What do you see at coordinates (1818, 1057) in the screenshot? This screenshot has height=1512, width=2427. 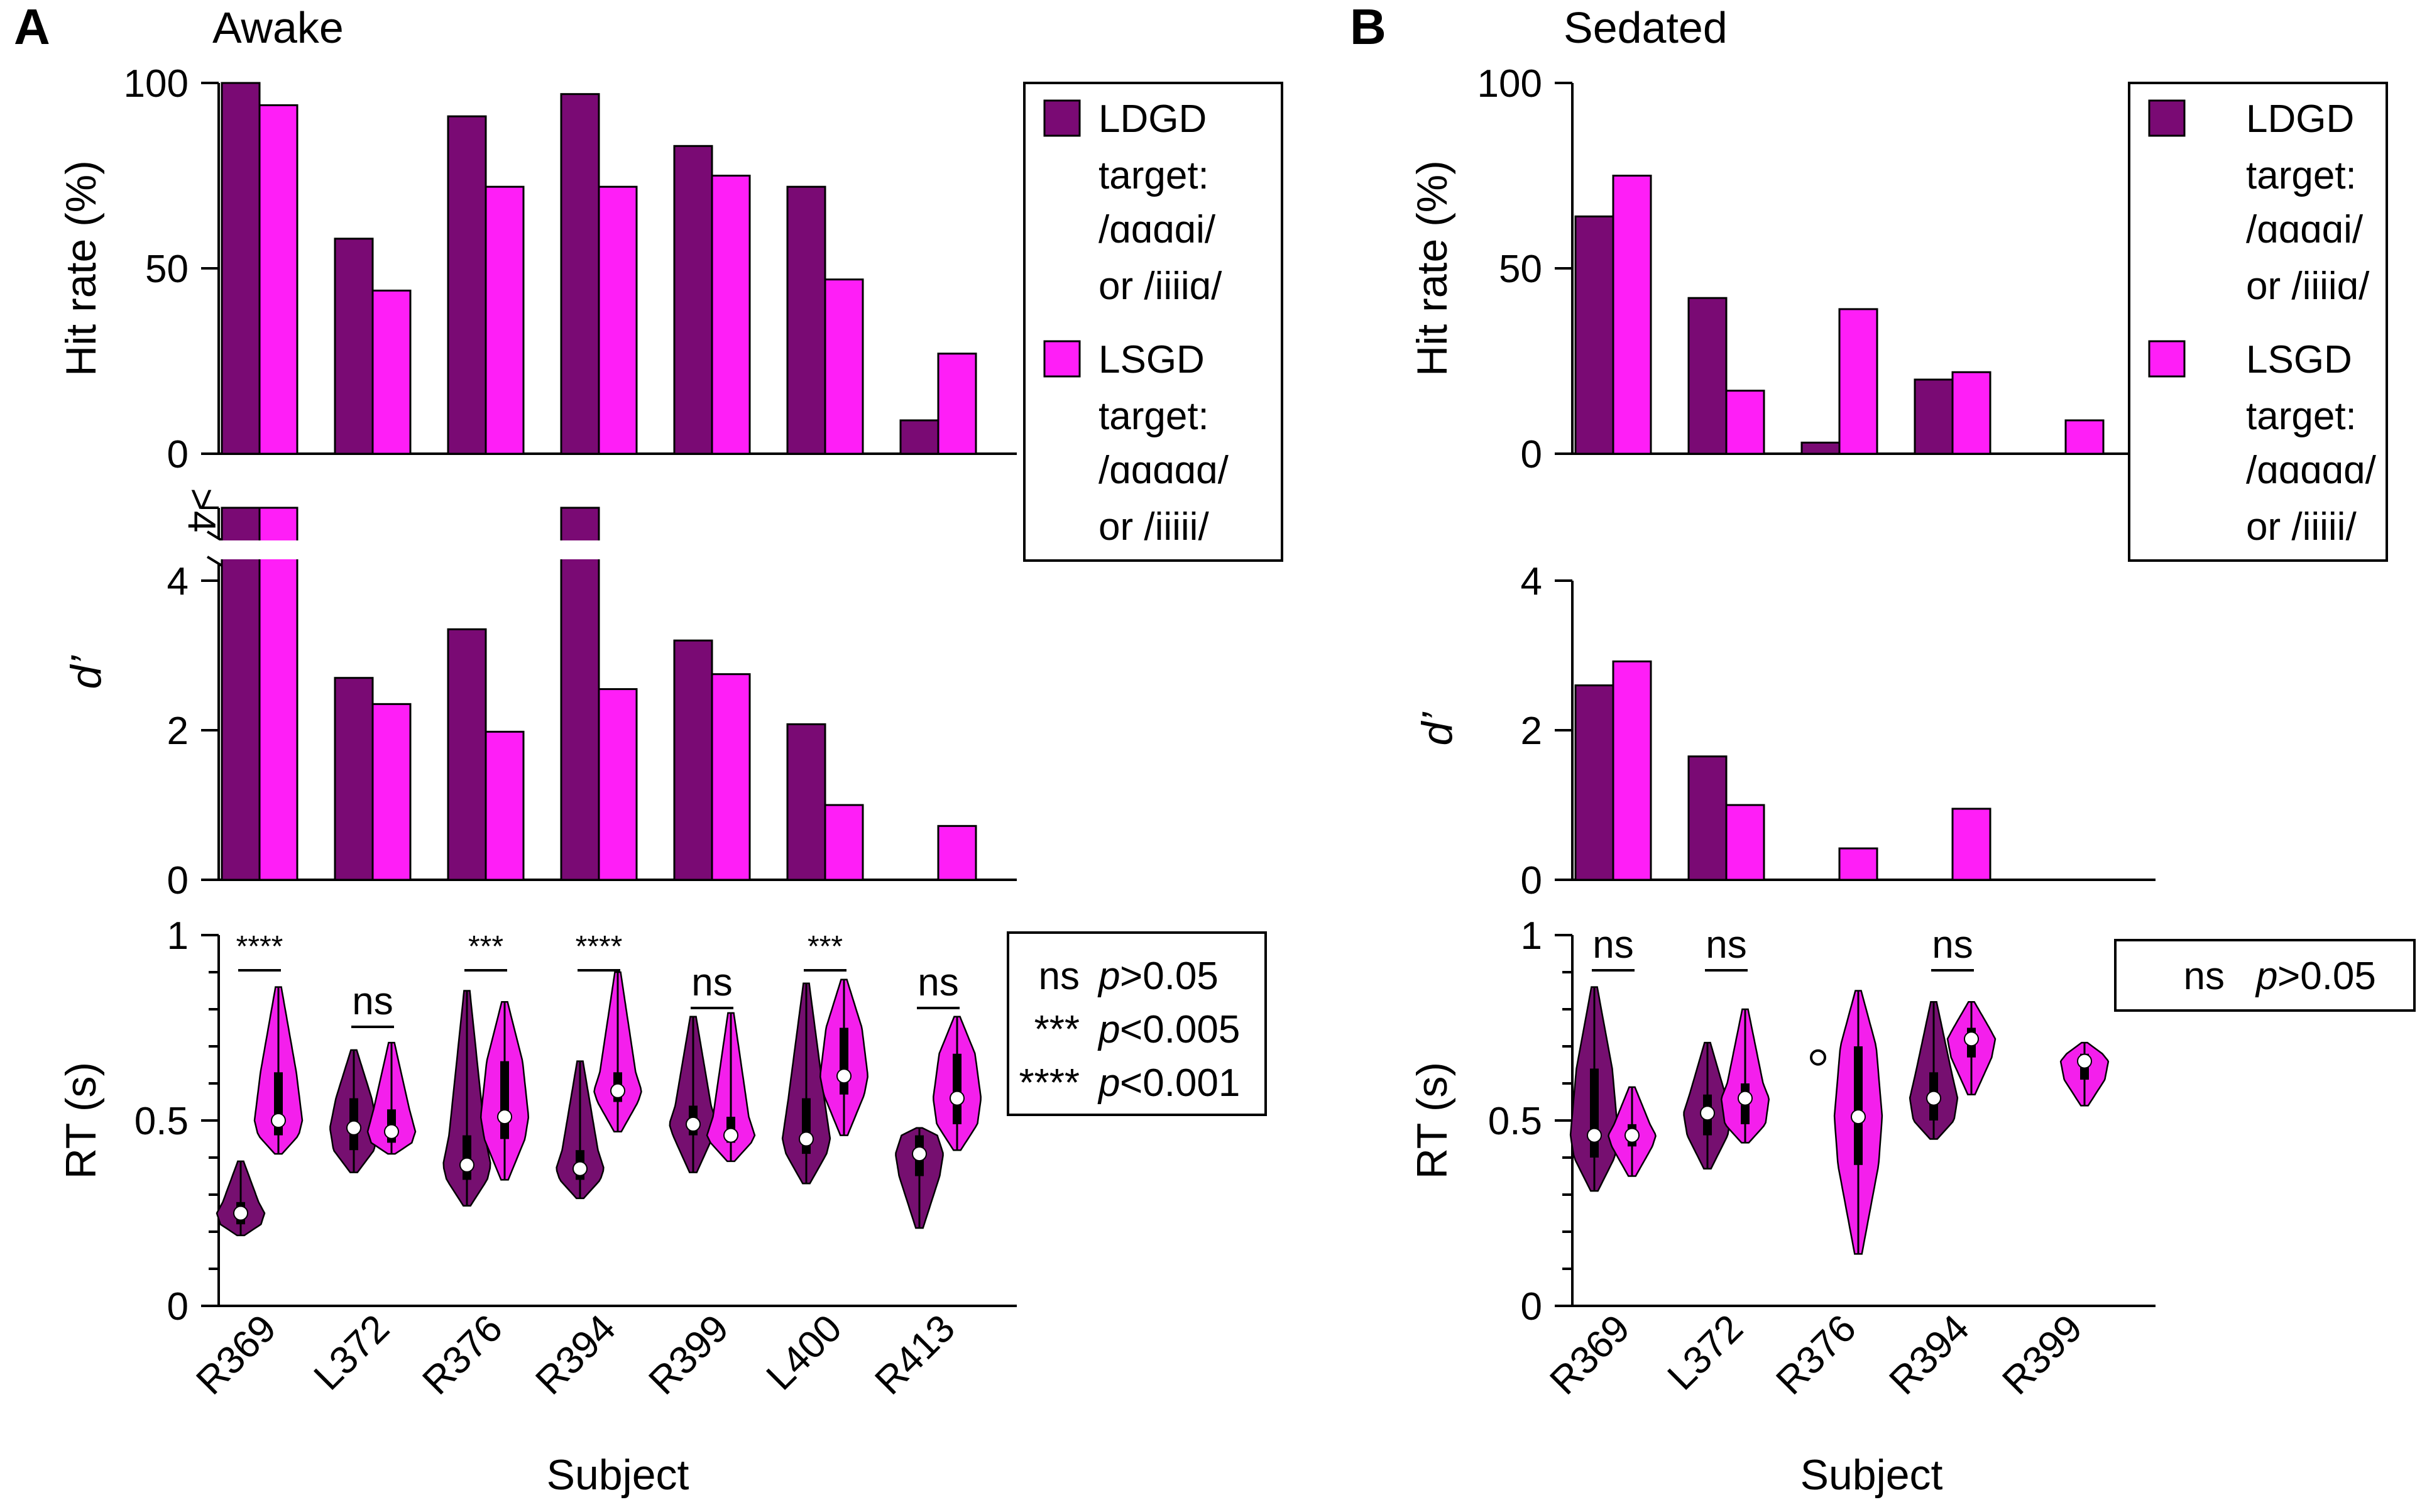 I see `rt-outlier-ldgd-r376` at bounding box center [1818, 1057].